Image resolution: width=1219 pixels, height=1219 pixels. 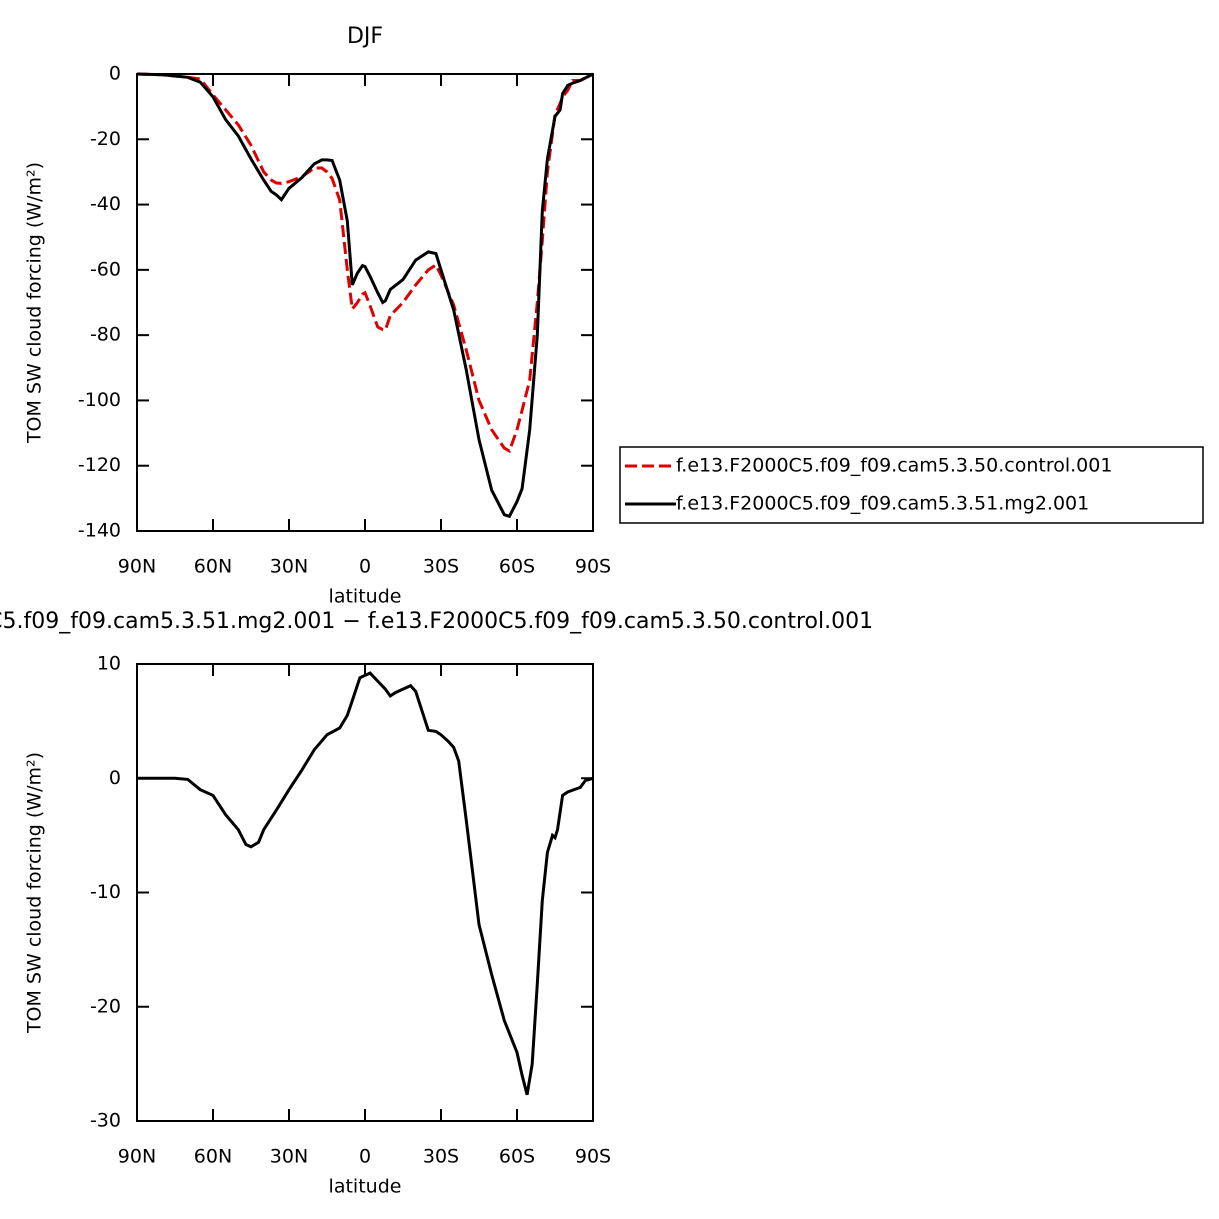 What do you see at coordinates (105, 1121) in the screenshot?
I see `y-tick-label: -30` at bounding box center [105, 1121].